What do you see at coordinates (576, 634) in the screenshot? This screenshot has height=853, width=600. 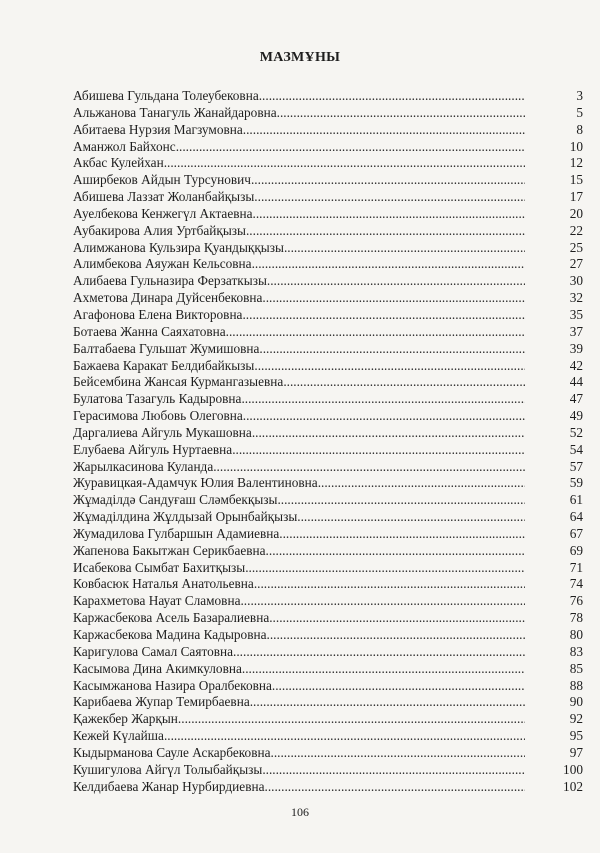 I see `entry-page: 80` at bounding box center [576, 634].